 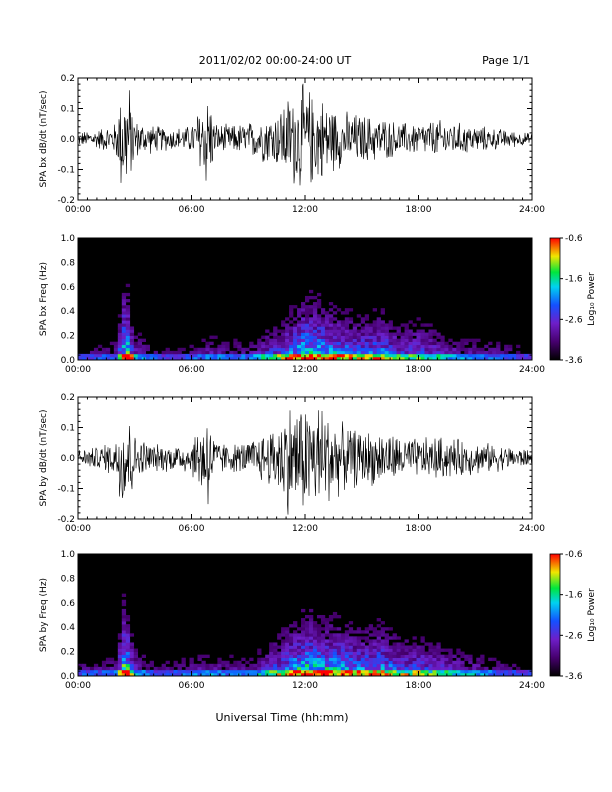 What do you see at coordinates (574, 239) in the screenshot?
I see `colorbar-tick-label: -0.6` at bounding box center [574, 239].